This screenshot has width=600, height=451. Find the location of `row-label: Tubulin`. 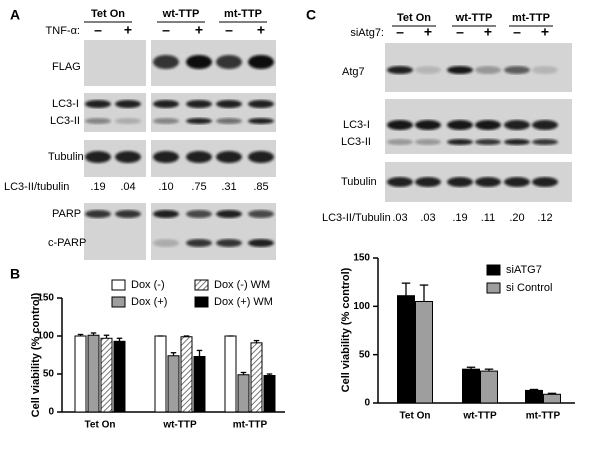

row-label: Tubulin is located at coordinates (359, 182).